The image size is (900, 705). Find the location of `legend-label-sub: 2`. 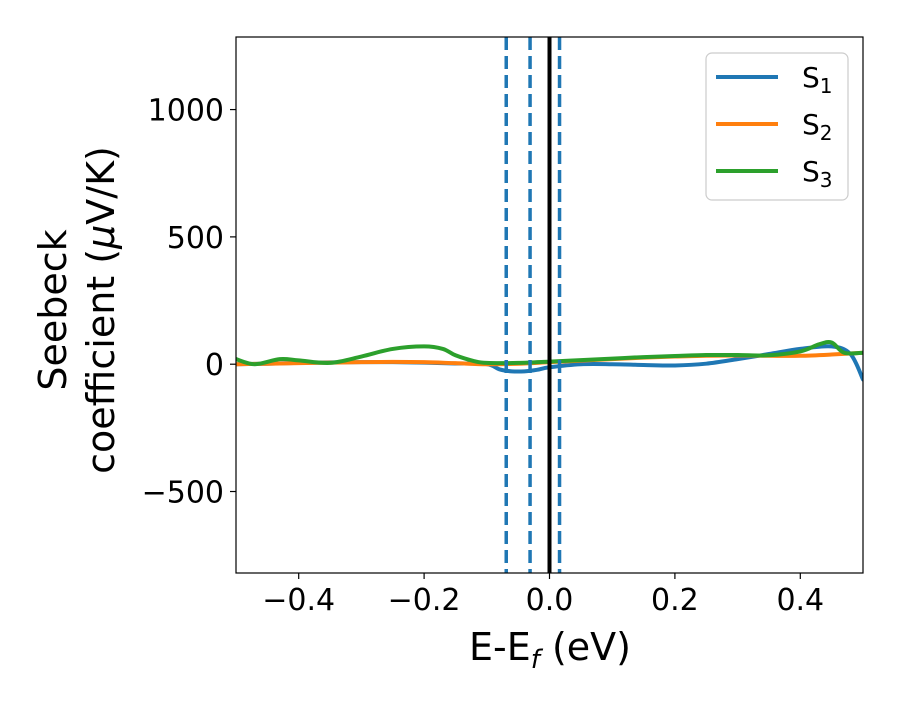

legend-label-sub: 2 is located at coordinates (826, 133).